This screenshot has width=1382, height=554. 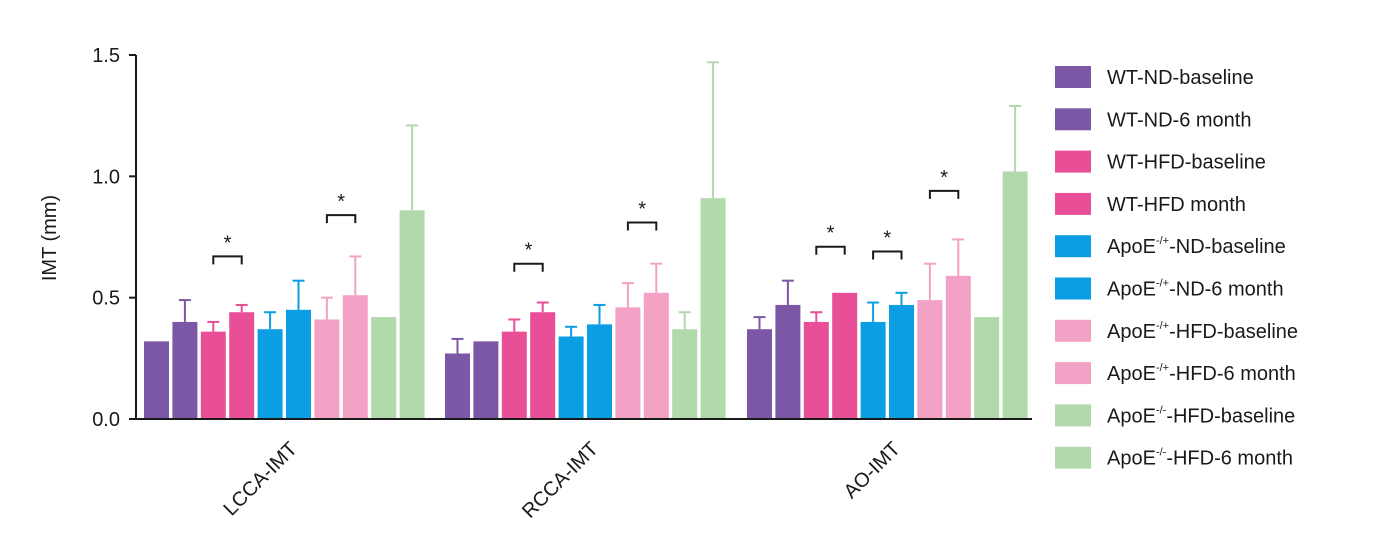 I want to click on significance-star-6: *, so click(x=887, y=239).